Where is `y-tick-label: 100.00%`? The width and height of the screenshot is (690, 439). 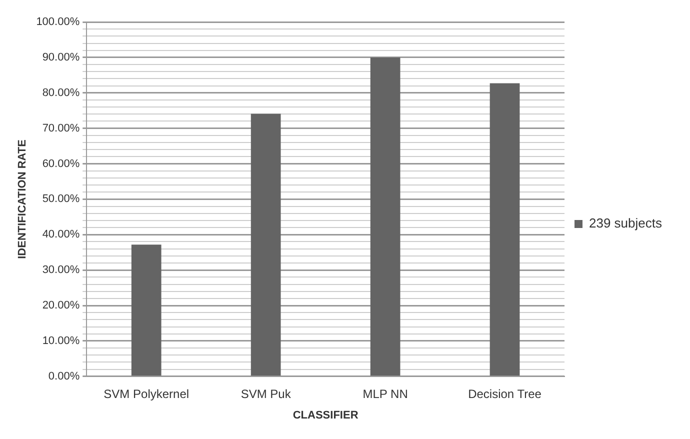
y-tick-label: 100.00% is located at coordinates (58, 22).